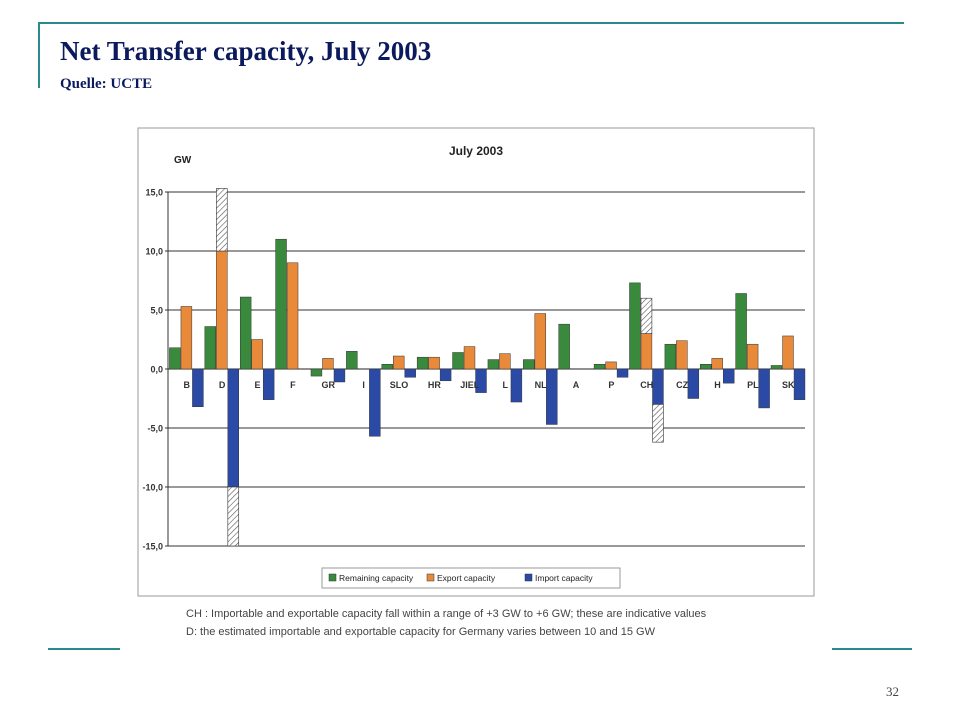  Describe the element at coordinates (410, 373) in the screenshot. I see `bar-import-capacity-slo` at that location.